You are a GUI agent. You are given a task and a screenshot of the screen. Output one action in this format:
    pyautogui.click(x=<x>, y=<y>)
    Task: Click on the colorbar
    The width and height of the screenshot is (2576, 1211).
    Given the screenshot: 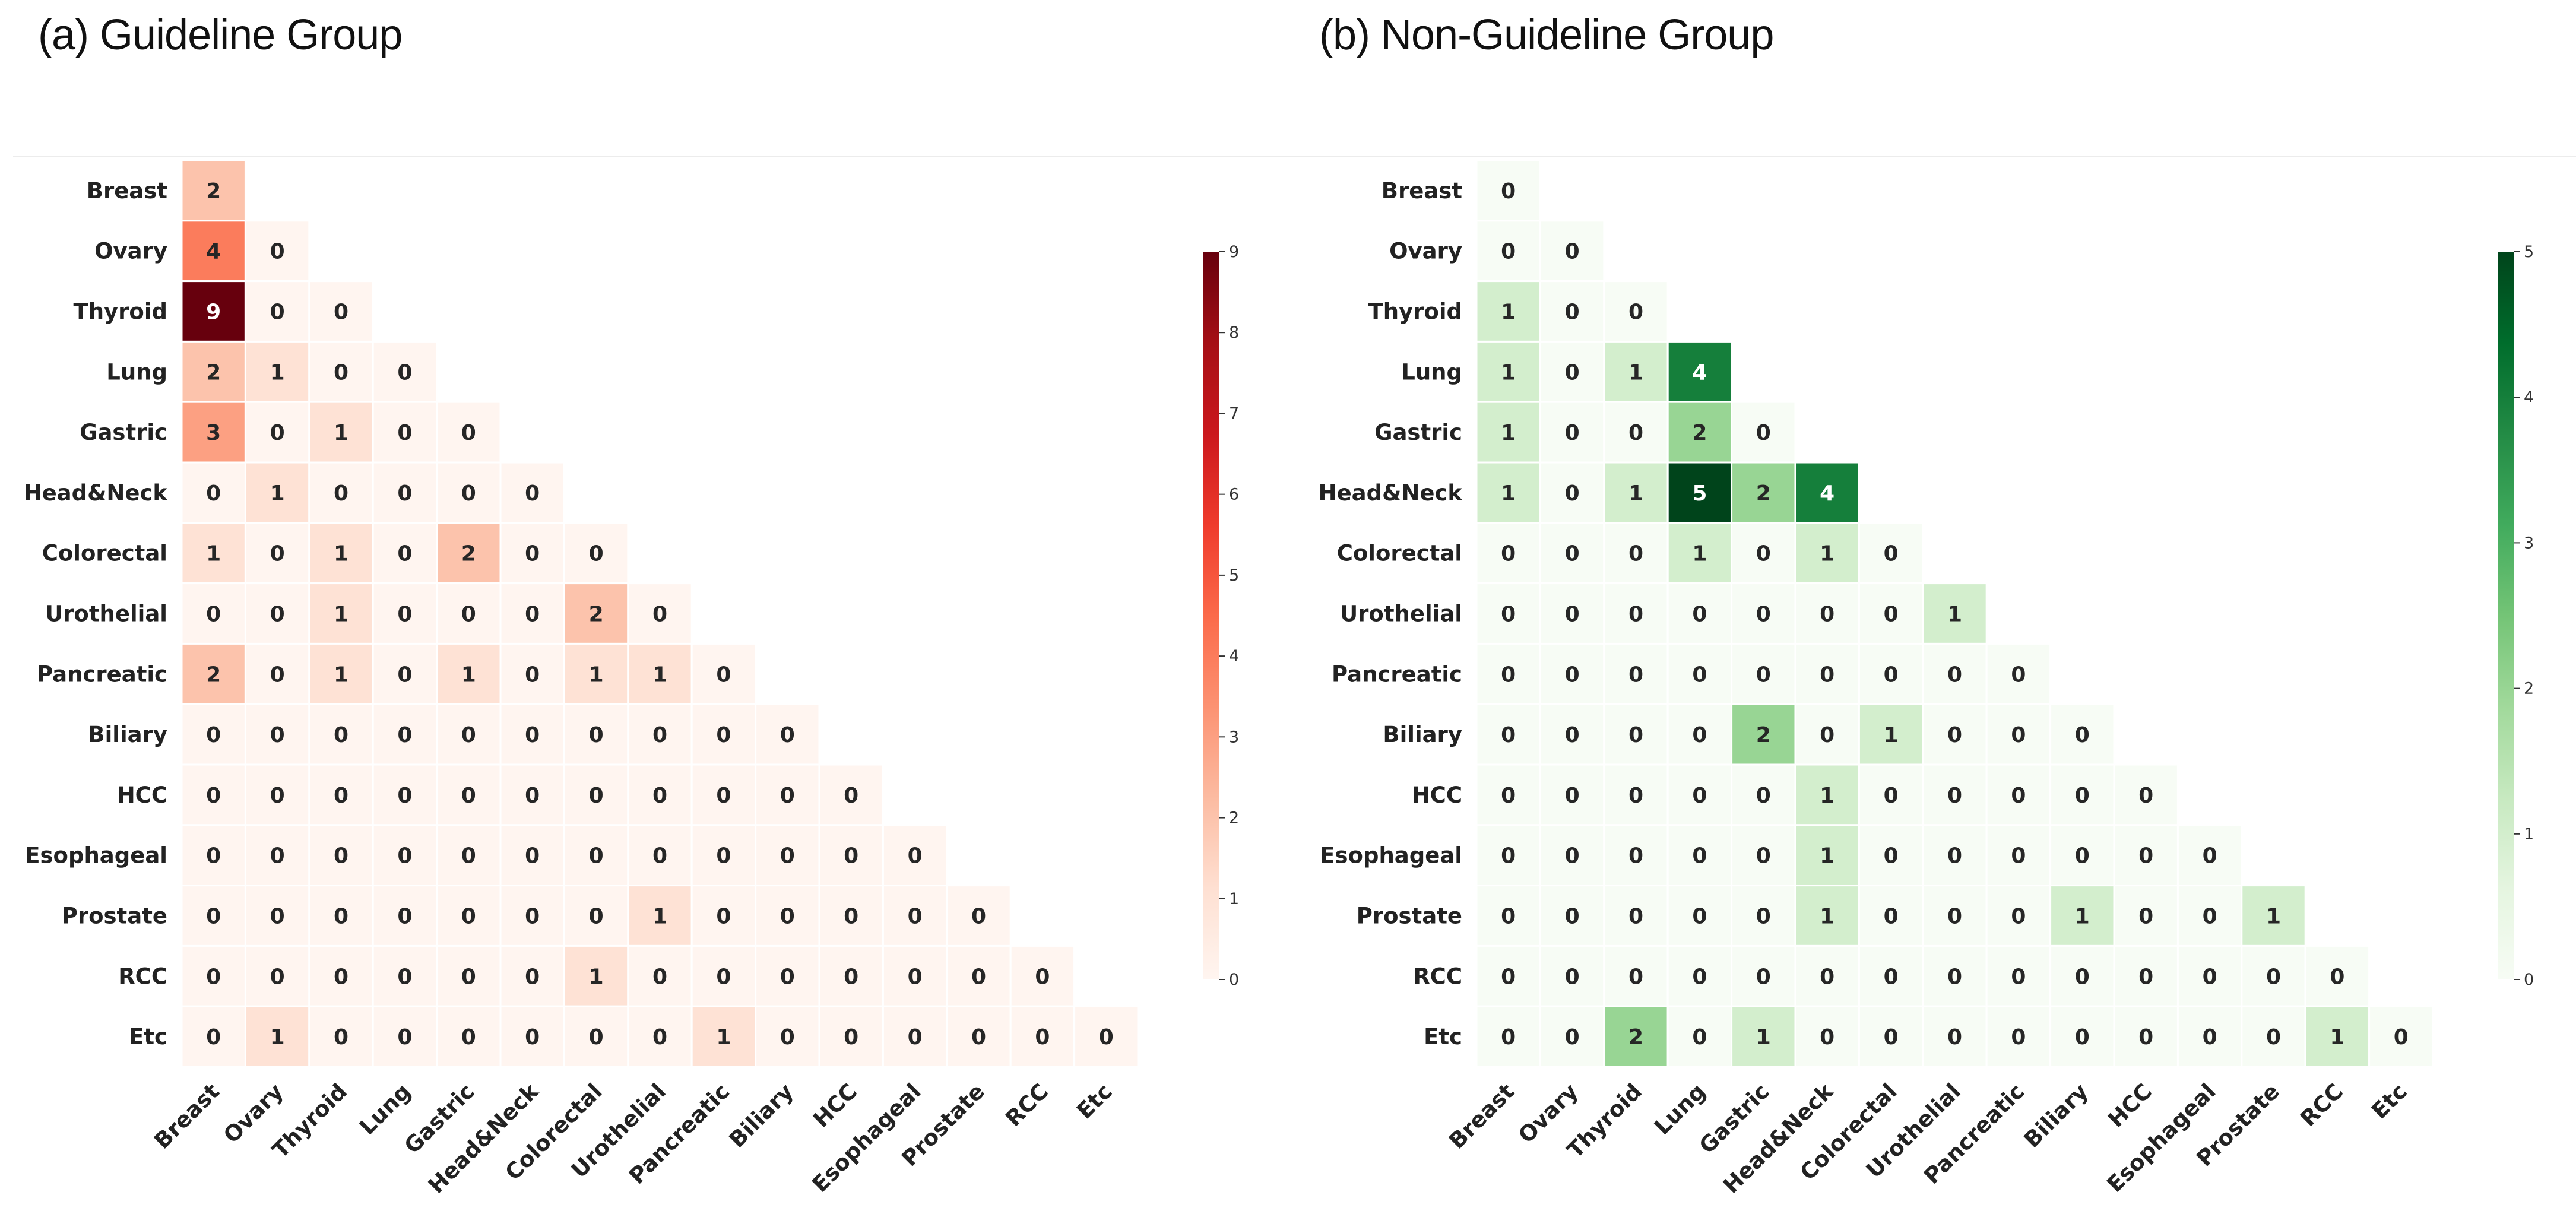 What is the action you would take?
    pyautogui.click(x=1211, y=615)
    